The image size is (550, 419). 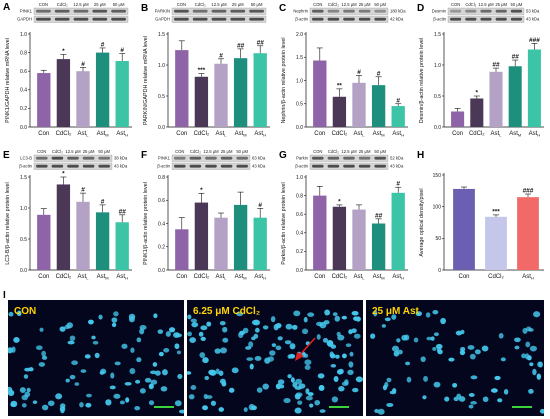 What do you see at coordinates (8, 223) in the screenshot?
I see `y-axis-label: LC3-B/β-actin relative protein level` at bounding box center [8, 223].